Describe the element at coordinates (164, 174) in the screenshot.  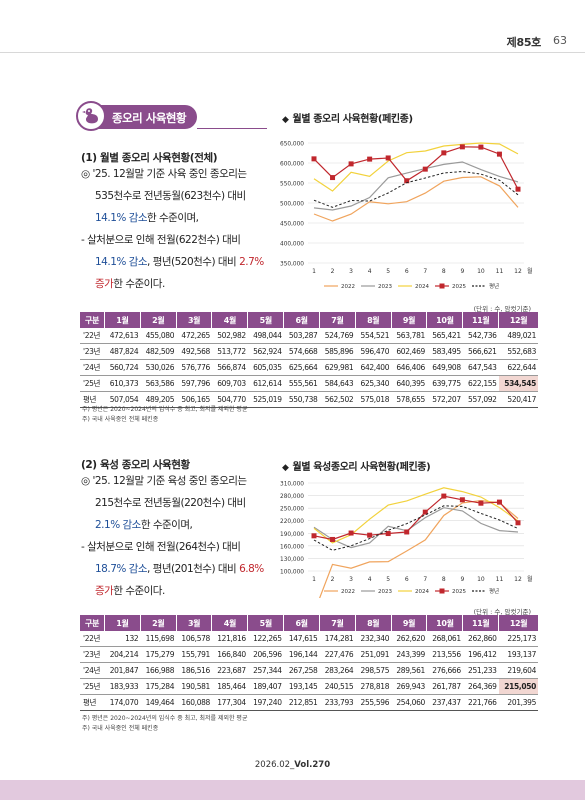
I see `s1-line1: ◎ '25. 12월말 기준 사육 중인 종오리는` at that location.